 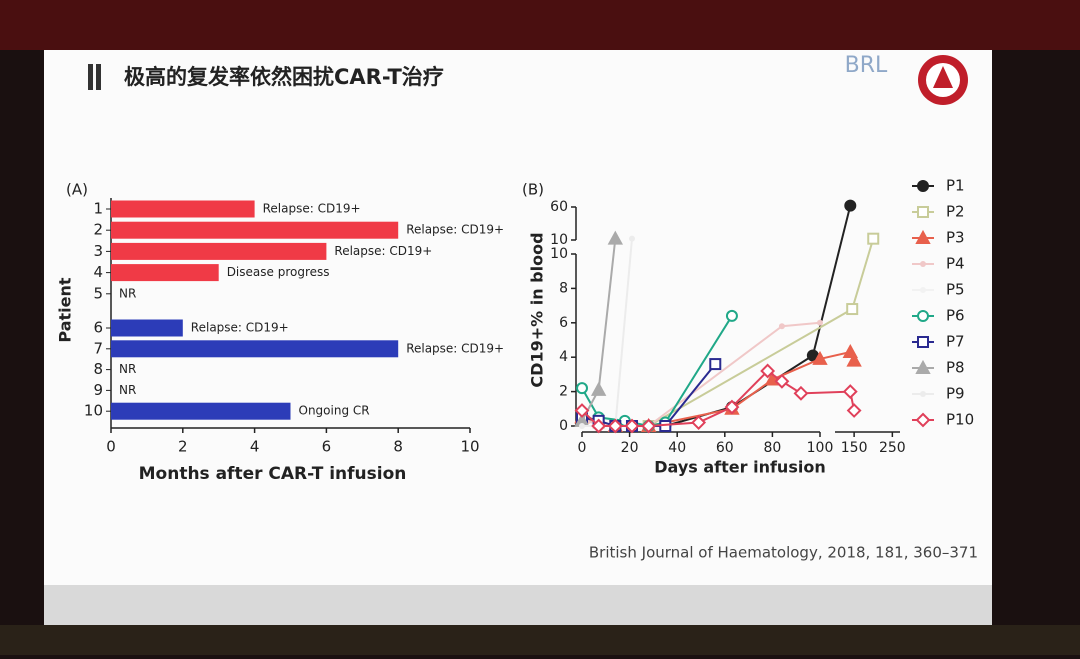 I want to click on y-tick-label: 7, so click(x=98, y=348).